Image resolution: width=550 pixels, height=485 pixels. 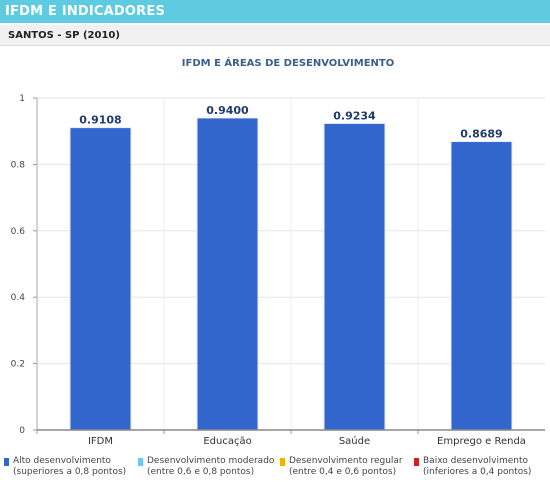 I want to click on y-tick-label: 0, so click(x=22, y=431).